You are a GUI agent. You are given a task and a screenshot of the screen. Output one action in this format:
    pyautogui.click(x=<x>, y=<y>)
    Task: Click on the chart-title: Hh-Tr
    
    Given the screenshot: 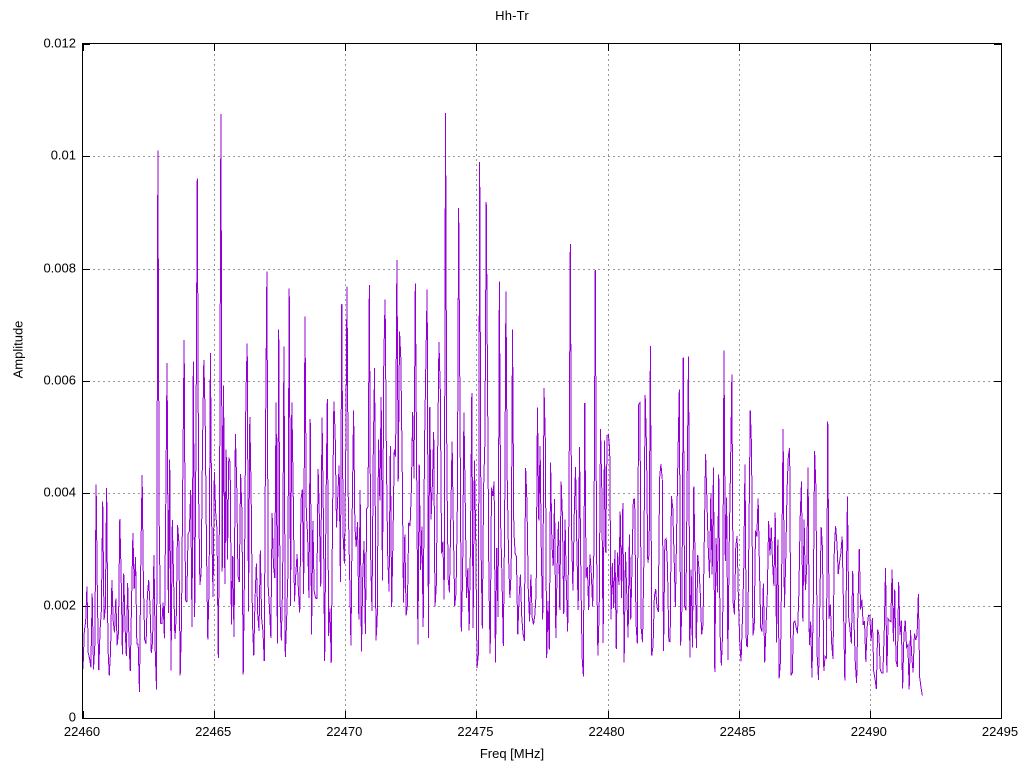 What is the action you would take?
    pyautogui.click(x=512, y=15)
    